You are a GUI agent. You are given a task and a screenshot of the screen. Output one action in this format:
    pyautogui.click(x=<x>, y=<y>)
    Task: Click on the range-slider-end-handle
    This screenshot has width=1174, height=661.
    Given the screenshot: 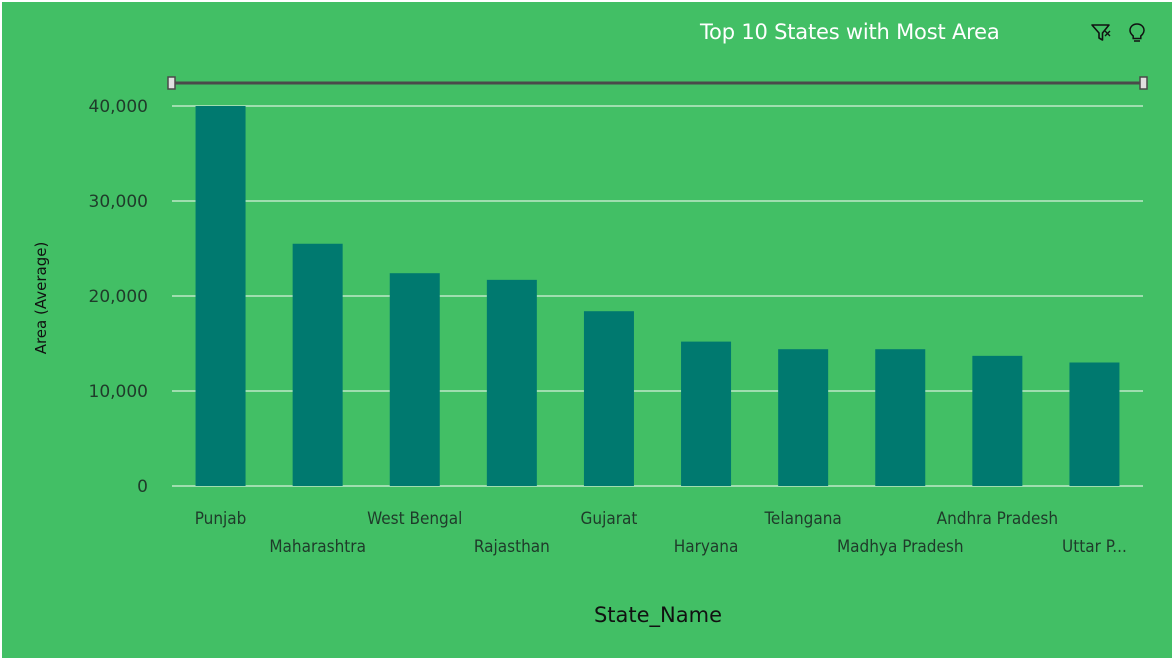 What is the action you would take?
    pyautogui.click(x=1143, y=83)
    